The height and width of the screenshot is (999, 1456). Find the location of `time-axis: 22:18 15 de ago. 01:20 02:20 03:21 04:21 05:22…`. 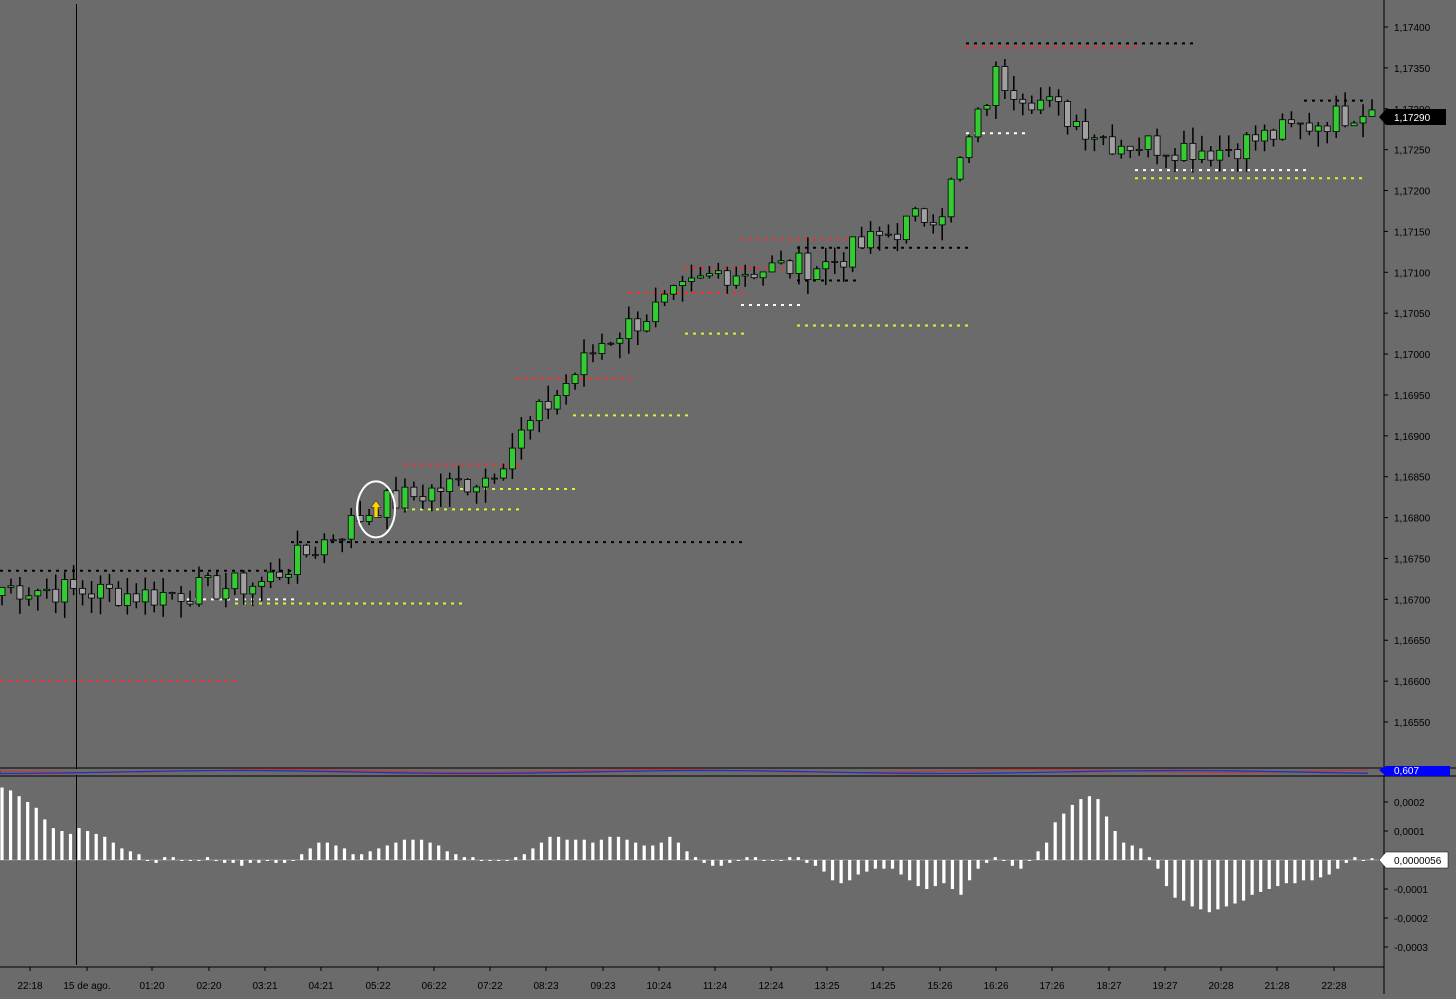

time-axis: 22:18 15 de ago. 01:20 02:20 03:21 04:21 05:22… is located at coordinates (682, 979).